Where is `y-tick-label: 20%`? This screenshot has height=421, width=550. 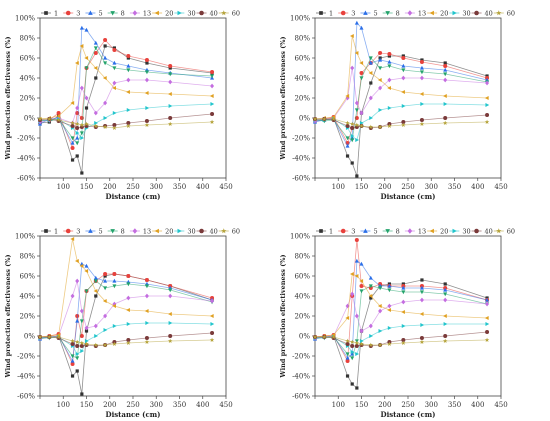
y-tick-label: 20% is located at coordinates (302, 317).